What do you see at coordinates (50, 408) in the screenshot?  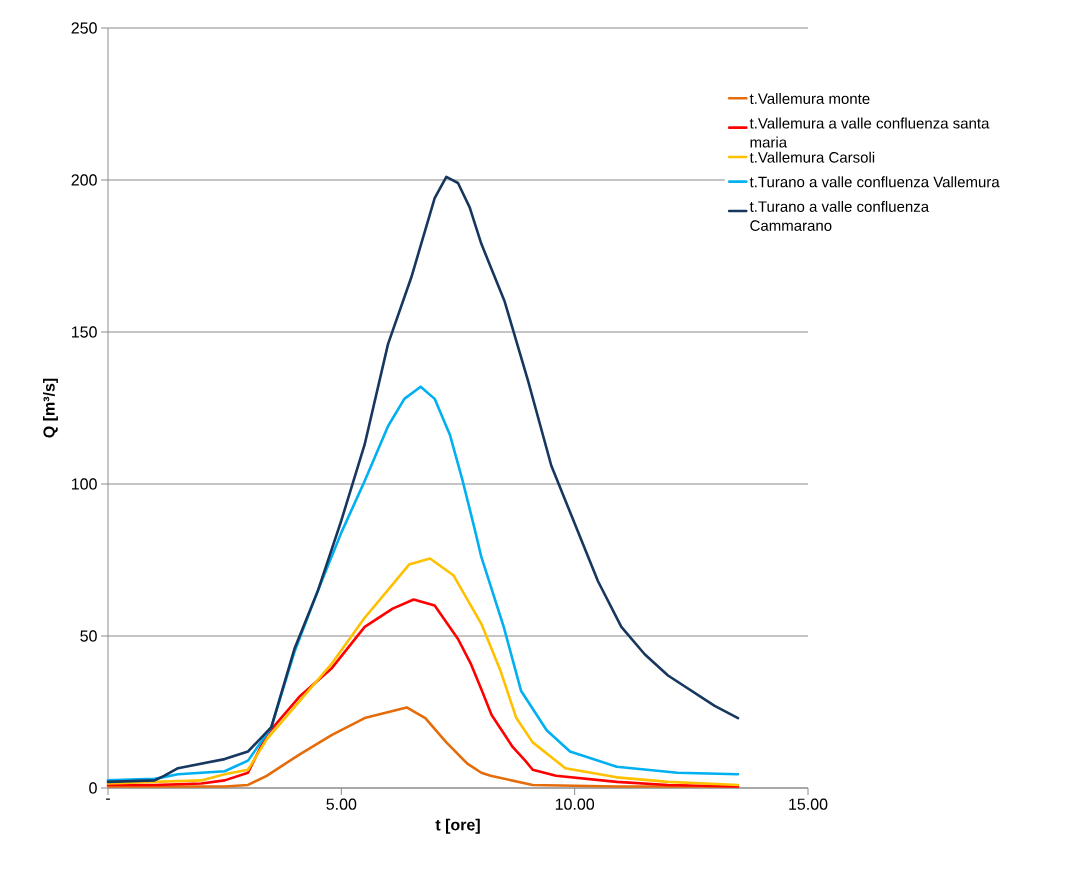 I see `y-axis-title: Q [m³/s]` at bounding box center [50, 408].